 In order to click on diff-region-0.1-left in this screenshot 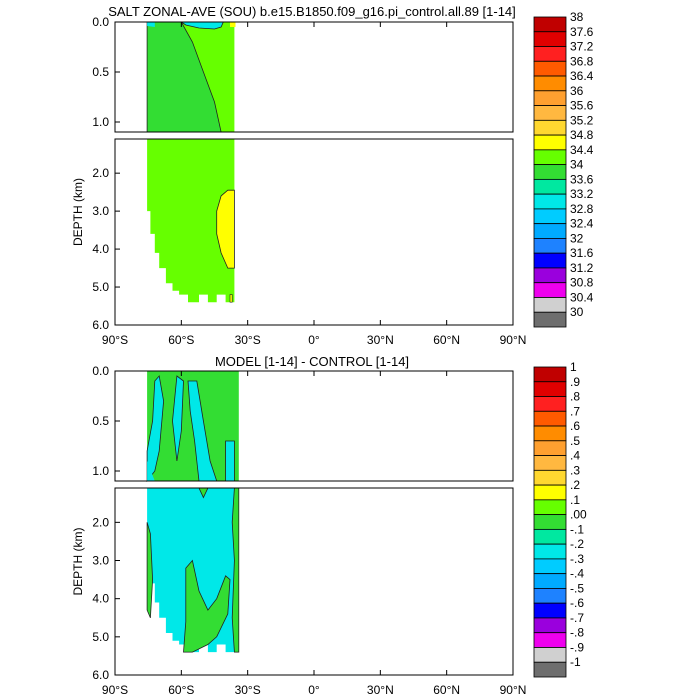, I will do `click(150, 570)`.